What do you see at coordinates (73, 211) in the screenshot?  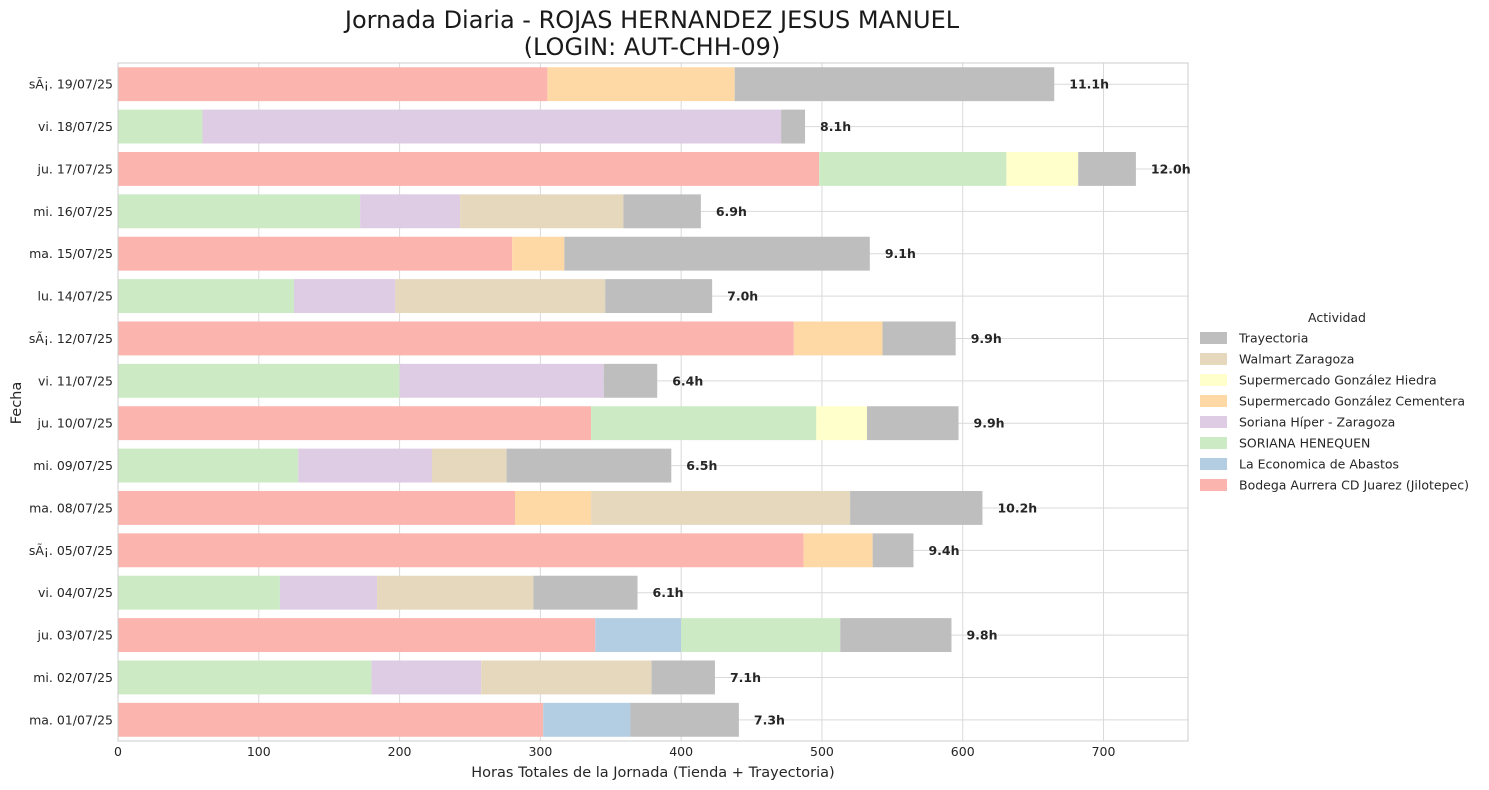 I see `y-tick-label: mi. 16/07/25` at bounding box center [73, 211].